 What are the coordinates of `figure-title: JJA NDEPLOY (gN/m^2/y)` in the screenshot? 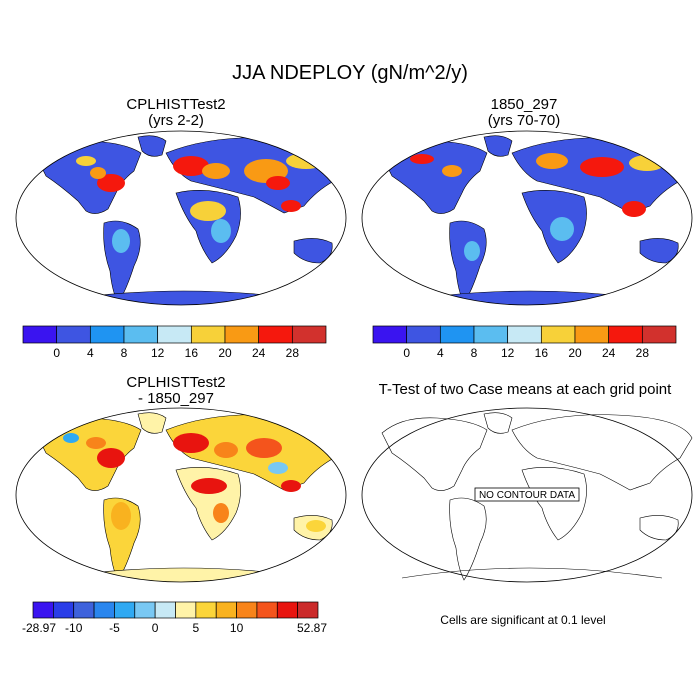 It's located at (350, 73).